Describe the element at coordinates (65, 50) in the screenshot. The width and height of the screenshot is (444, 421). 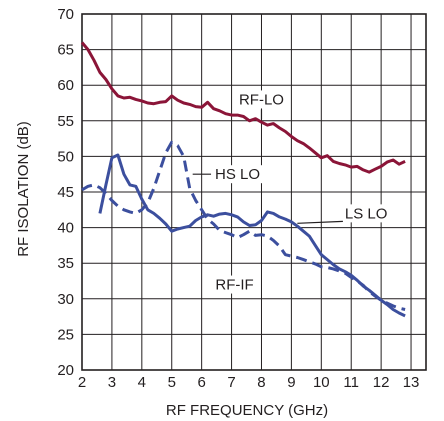
I see `y-tick-label: 65` at that location.